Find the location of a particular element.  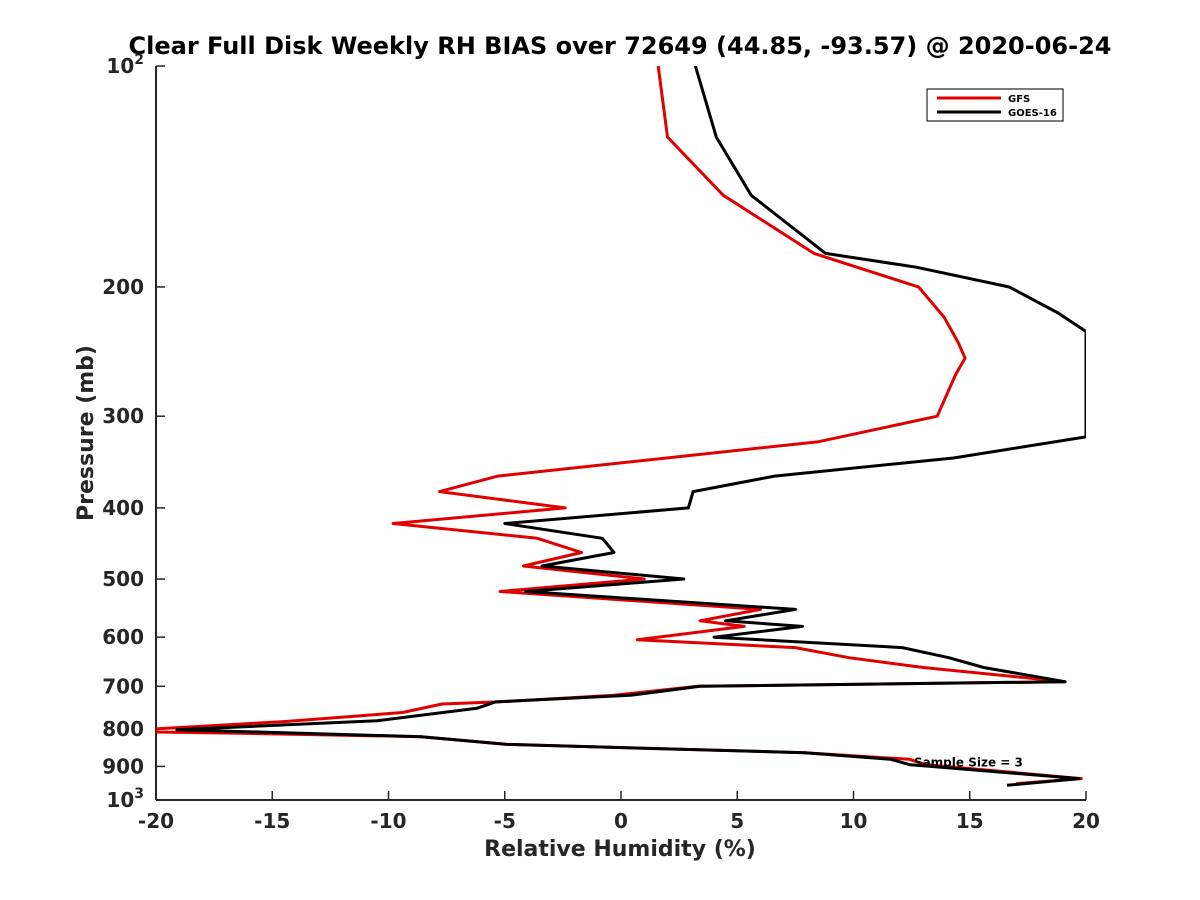

legend-box is located at coordinates (995, 105).